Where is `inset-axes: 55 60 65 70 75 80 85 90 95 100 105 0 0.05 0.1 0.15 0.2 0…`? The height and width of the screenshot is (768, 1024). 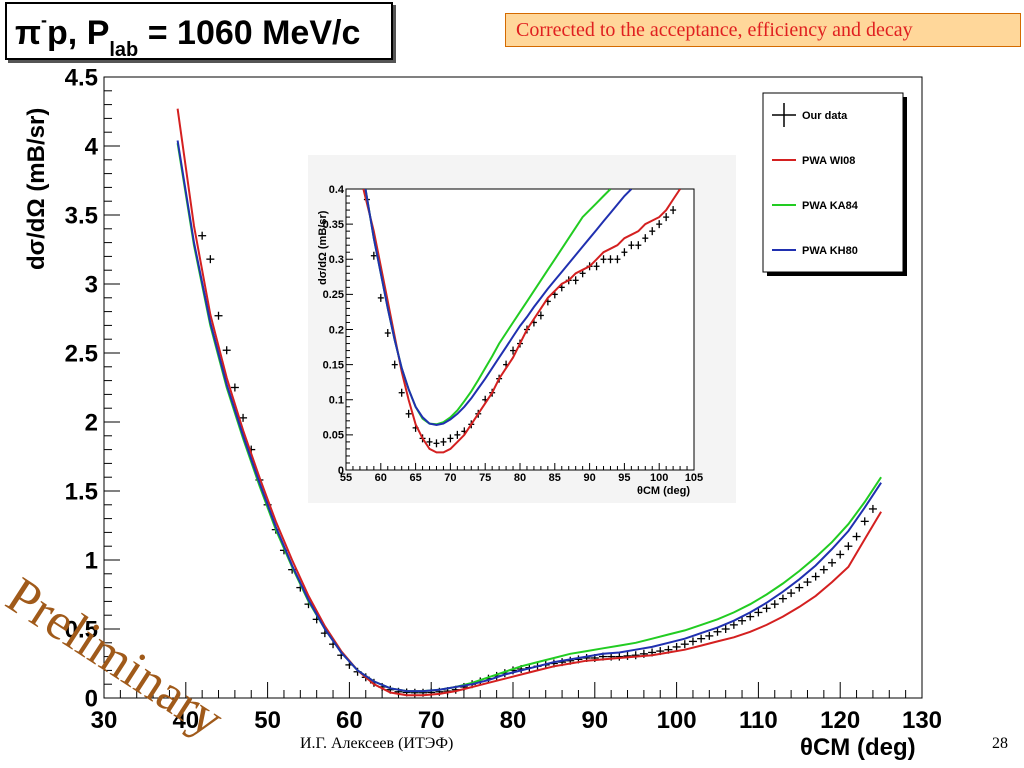
inset-axes: 55 60 65 70 75 80 85 90 95 100 105 0 0.05 0.1 0.15 0.2 0… is located at coordinates (513, 334).